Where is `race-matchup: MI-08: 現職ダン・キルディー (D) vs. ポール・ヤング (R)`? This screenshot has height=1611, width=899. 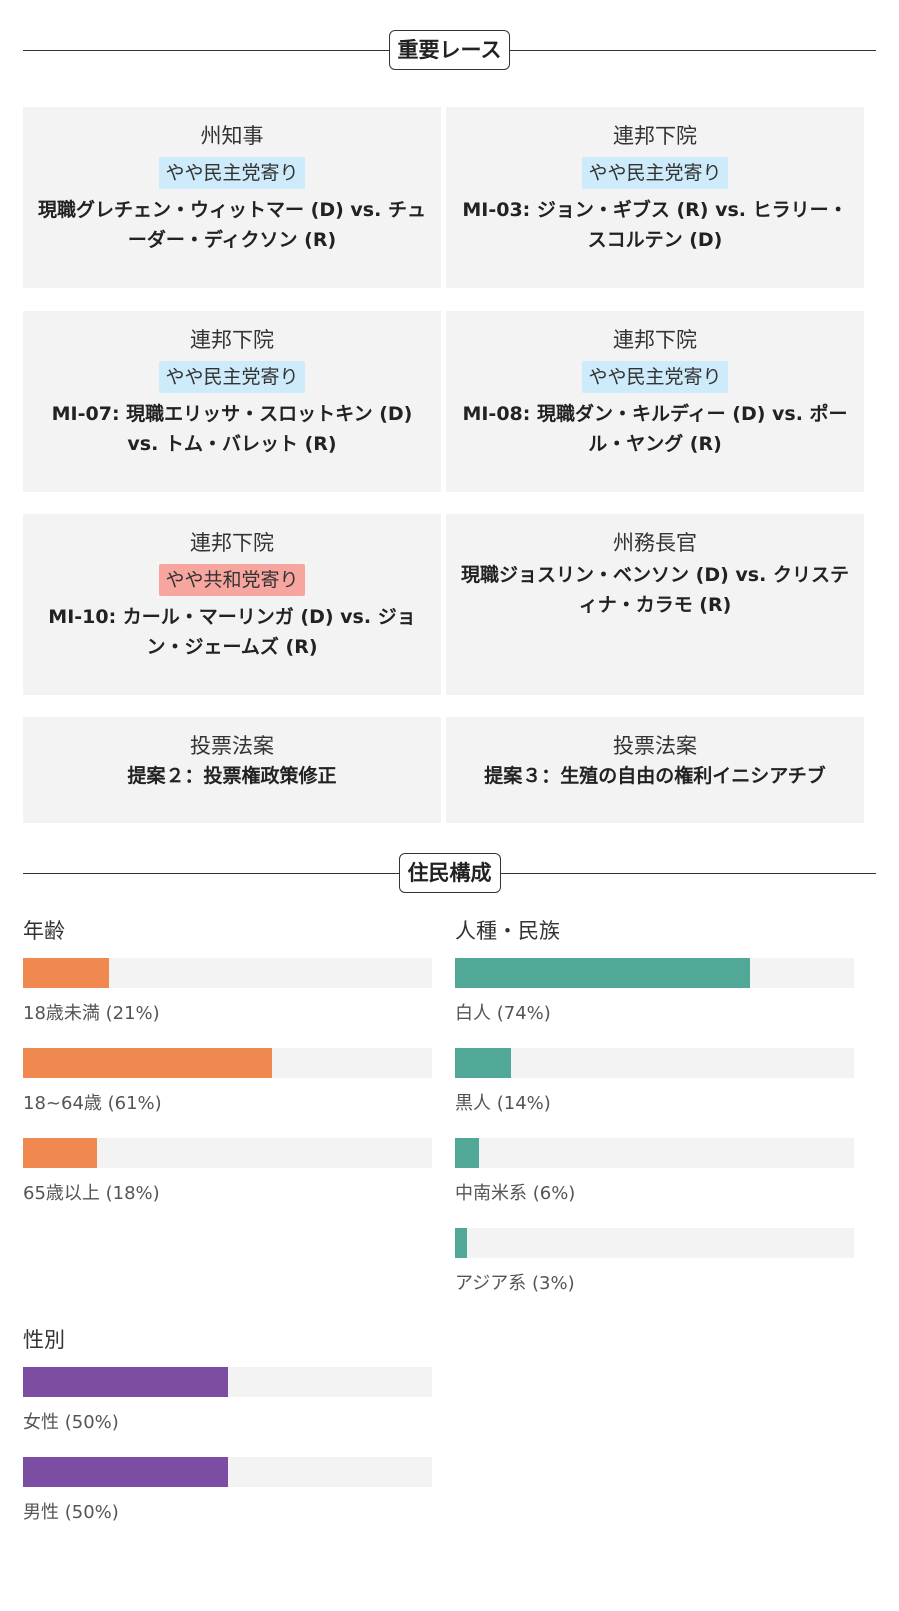
race-matchup: MI-08: 現職ダン・キルディー (D) vs. ポール・ヤング (R) is located at coordinates (655, 429).